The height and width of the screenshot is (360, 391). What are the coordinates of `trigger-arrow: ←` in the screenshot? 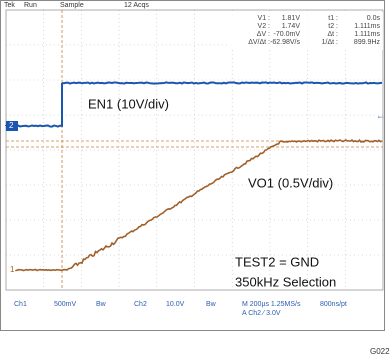 It's located at (380, 115).